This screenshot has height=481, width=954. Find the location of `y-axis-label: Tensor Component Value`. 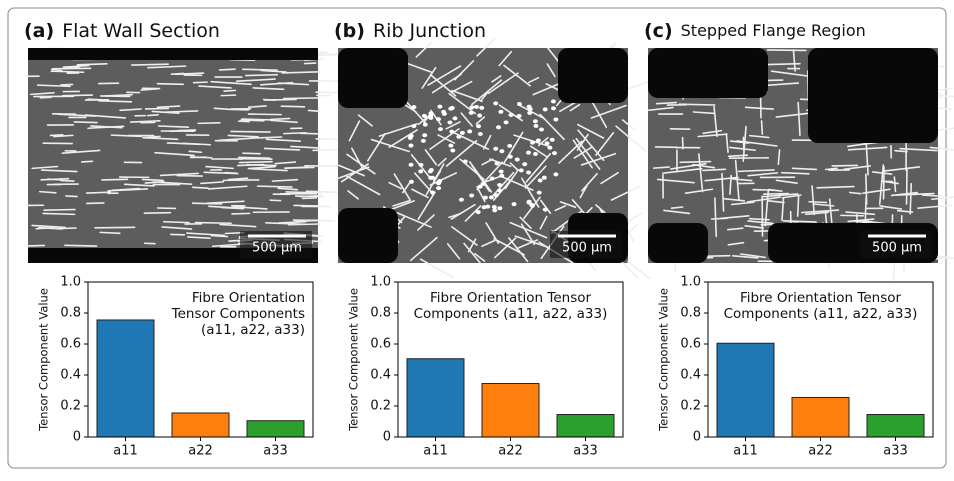

y-axis-label: Tensor Component Value is located at coordinates (664, 360).